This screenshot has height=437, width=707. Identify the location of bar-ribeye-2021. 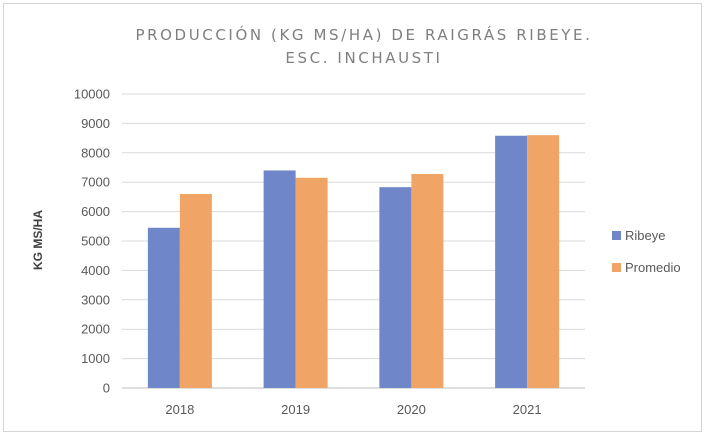
(511, 261).